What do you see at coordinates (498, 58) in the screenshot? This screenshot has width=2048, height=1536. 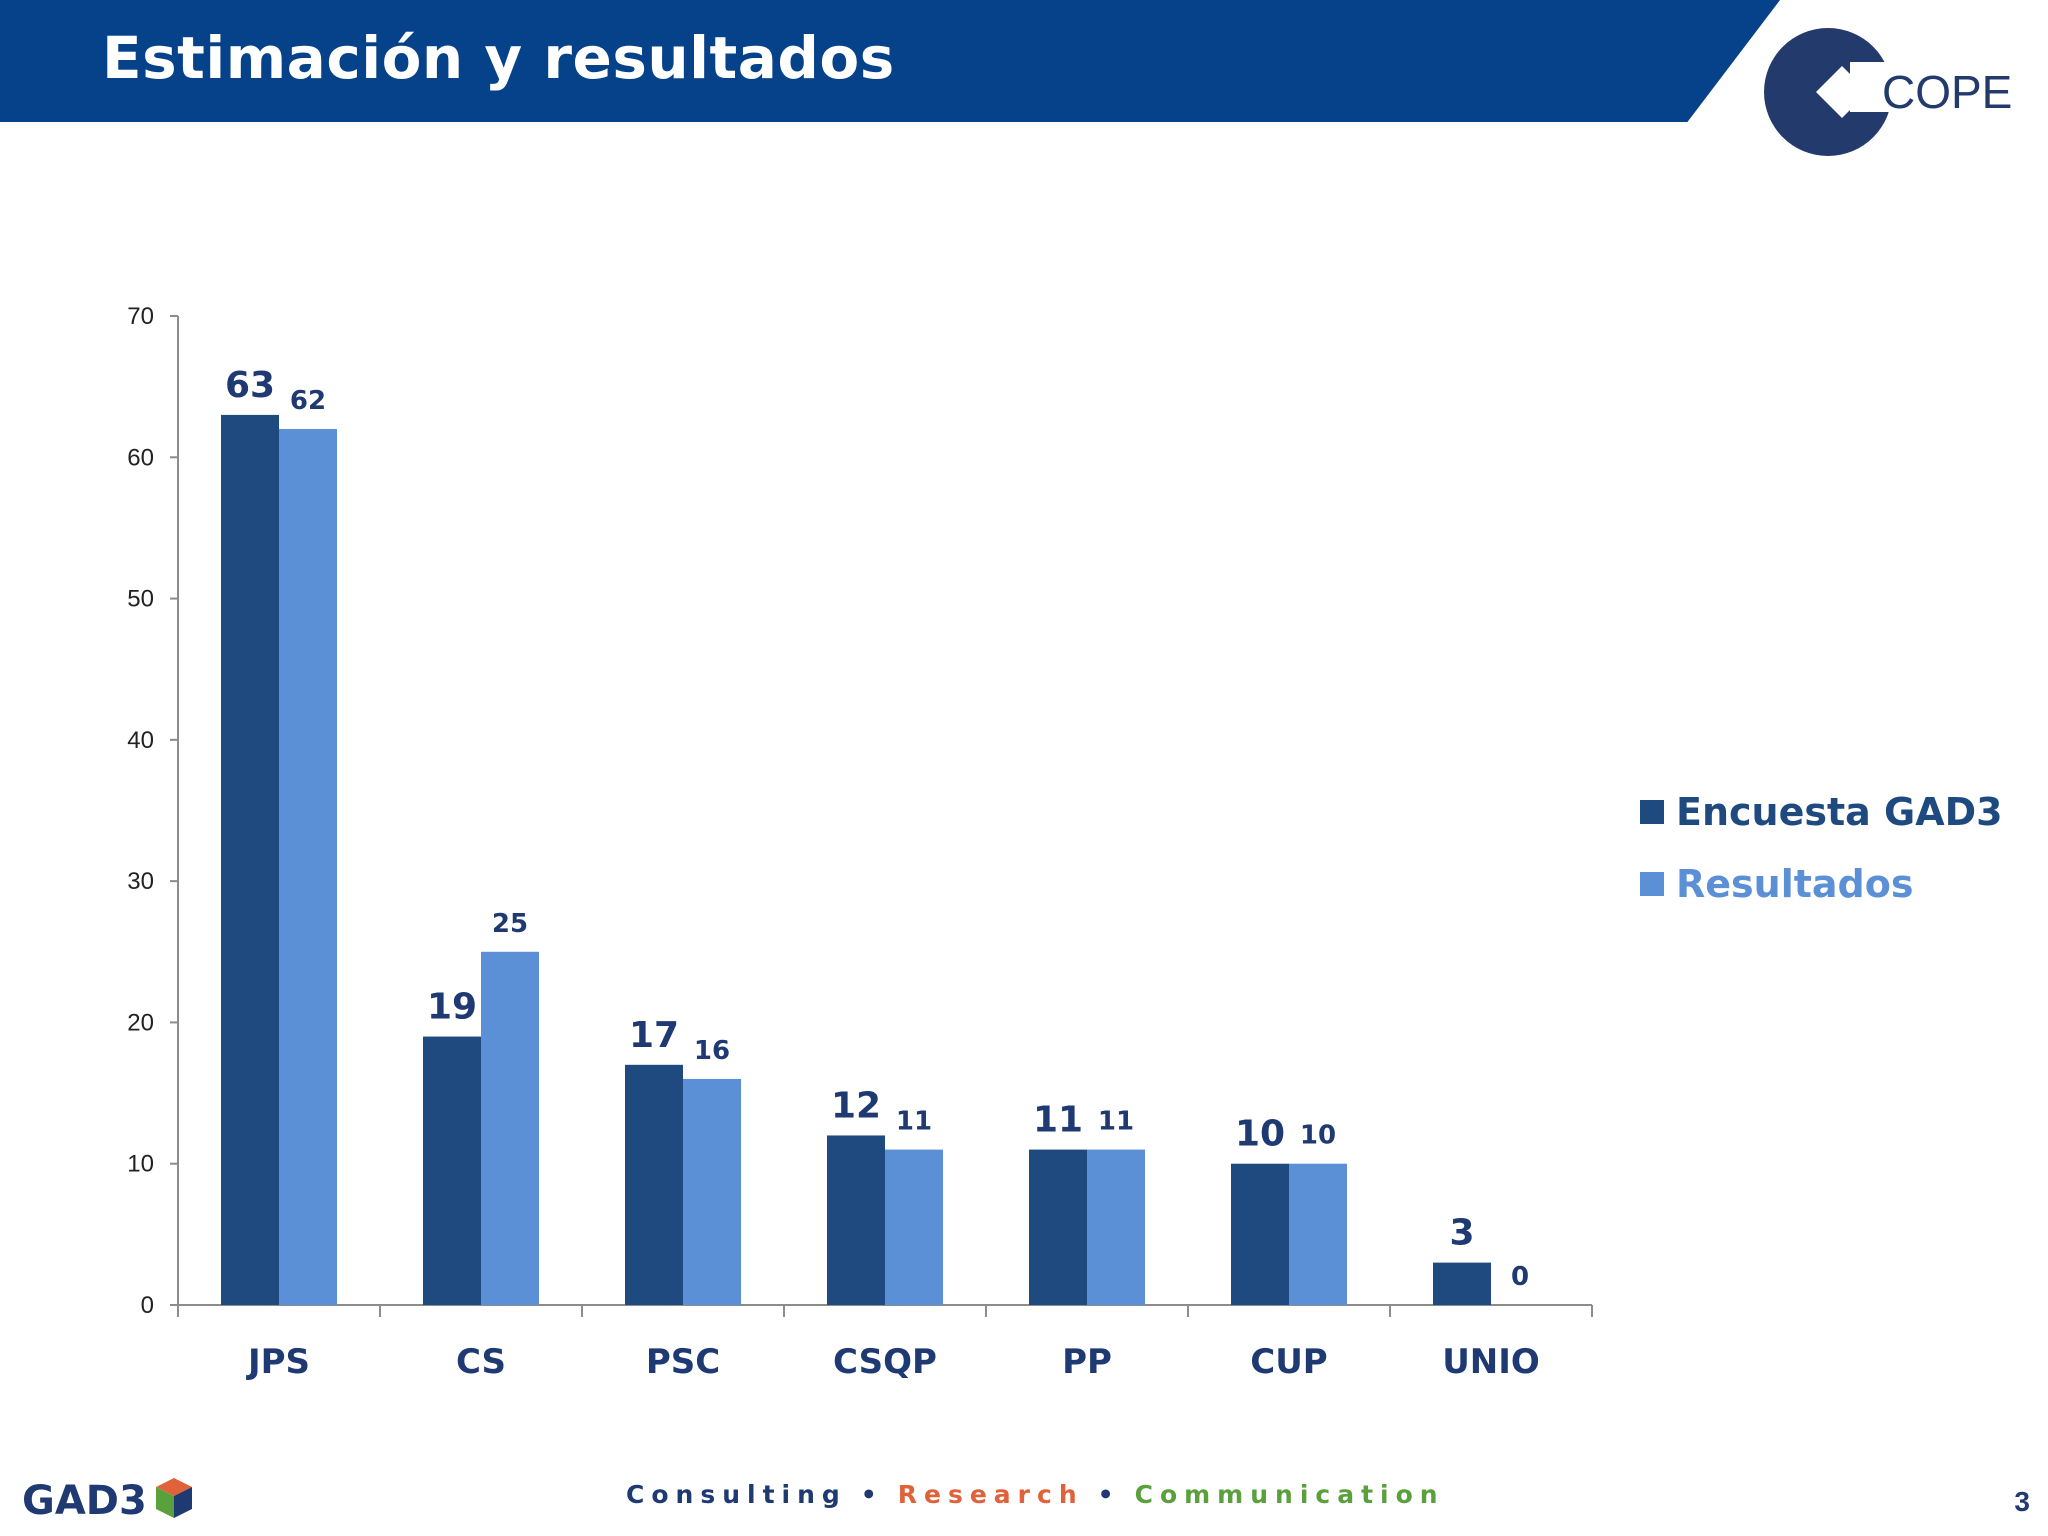 I see `page-title: Estimación y resultados` at bounding box center [498, 58].